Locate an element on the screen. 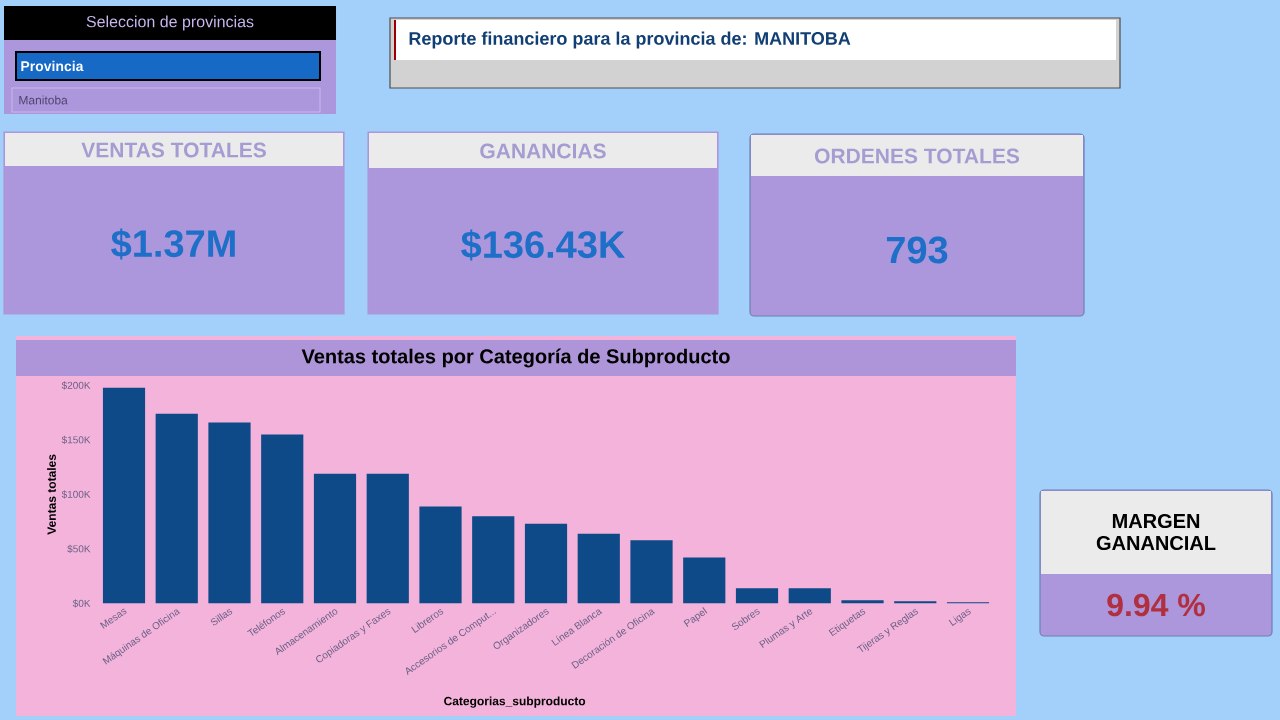 The width and height of the screenshot is (1280, 720). text: 9.94 % is located at coordinates (1156, 605).